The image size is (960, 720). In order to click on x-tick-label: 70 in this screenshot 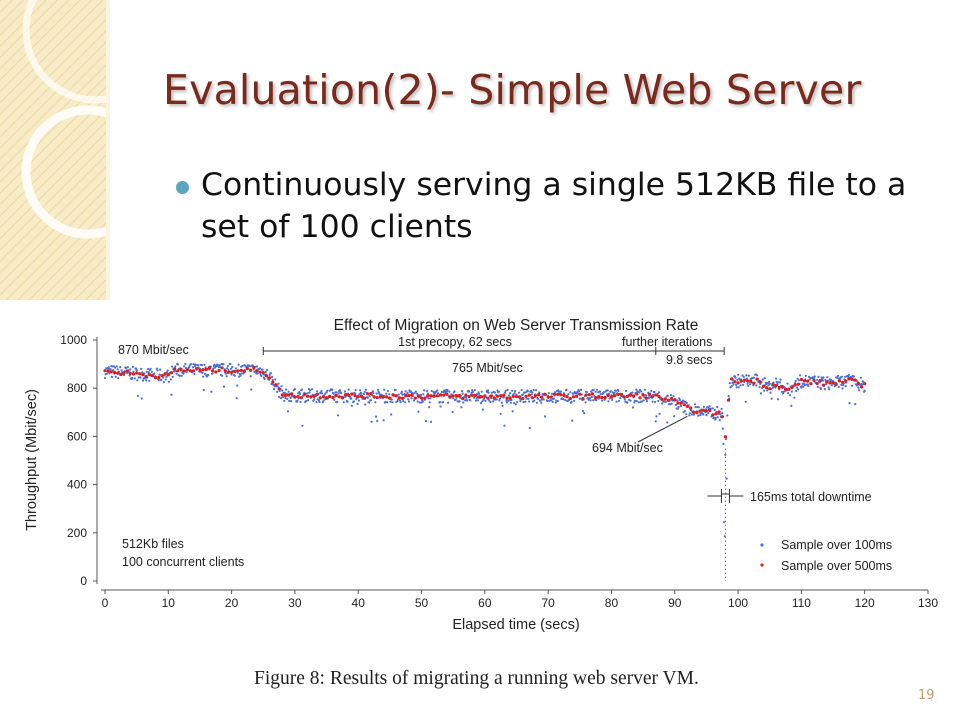, I will do `click(548, 603)`.